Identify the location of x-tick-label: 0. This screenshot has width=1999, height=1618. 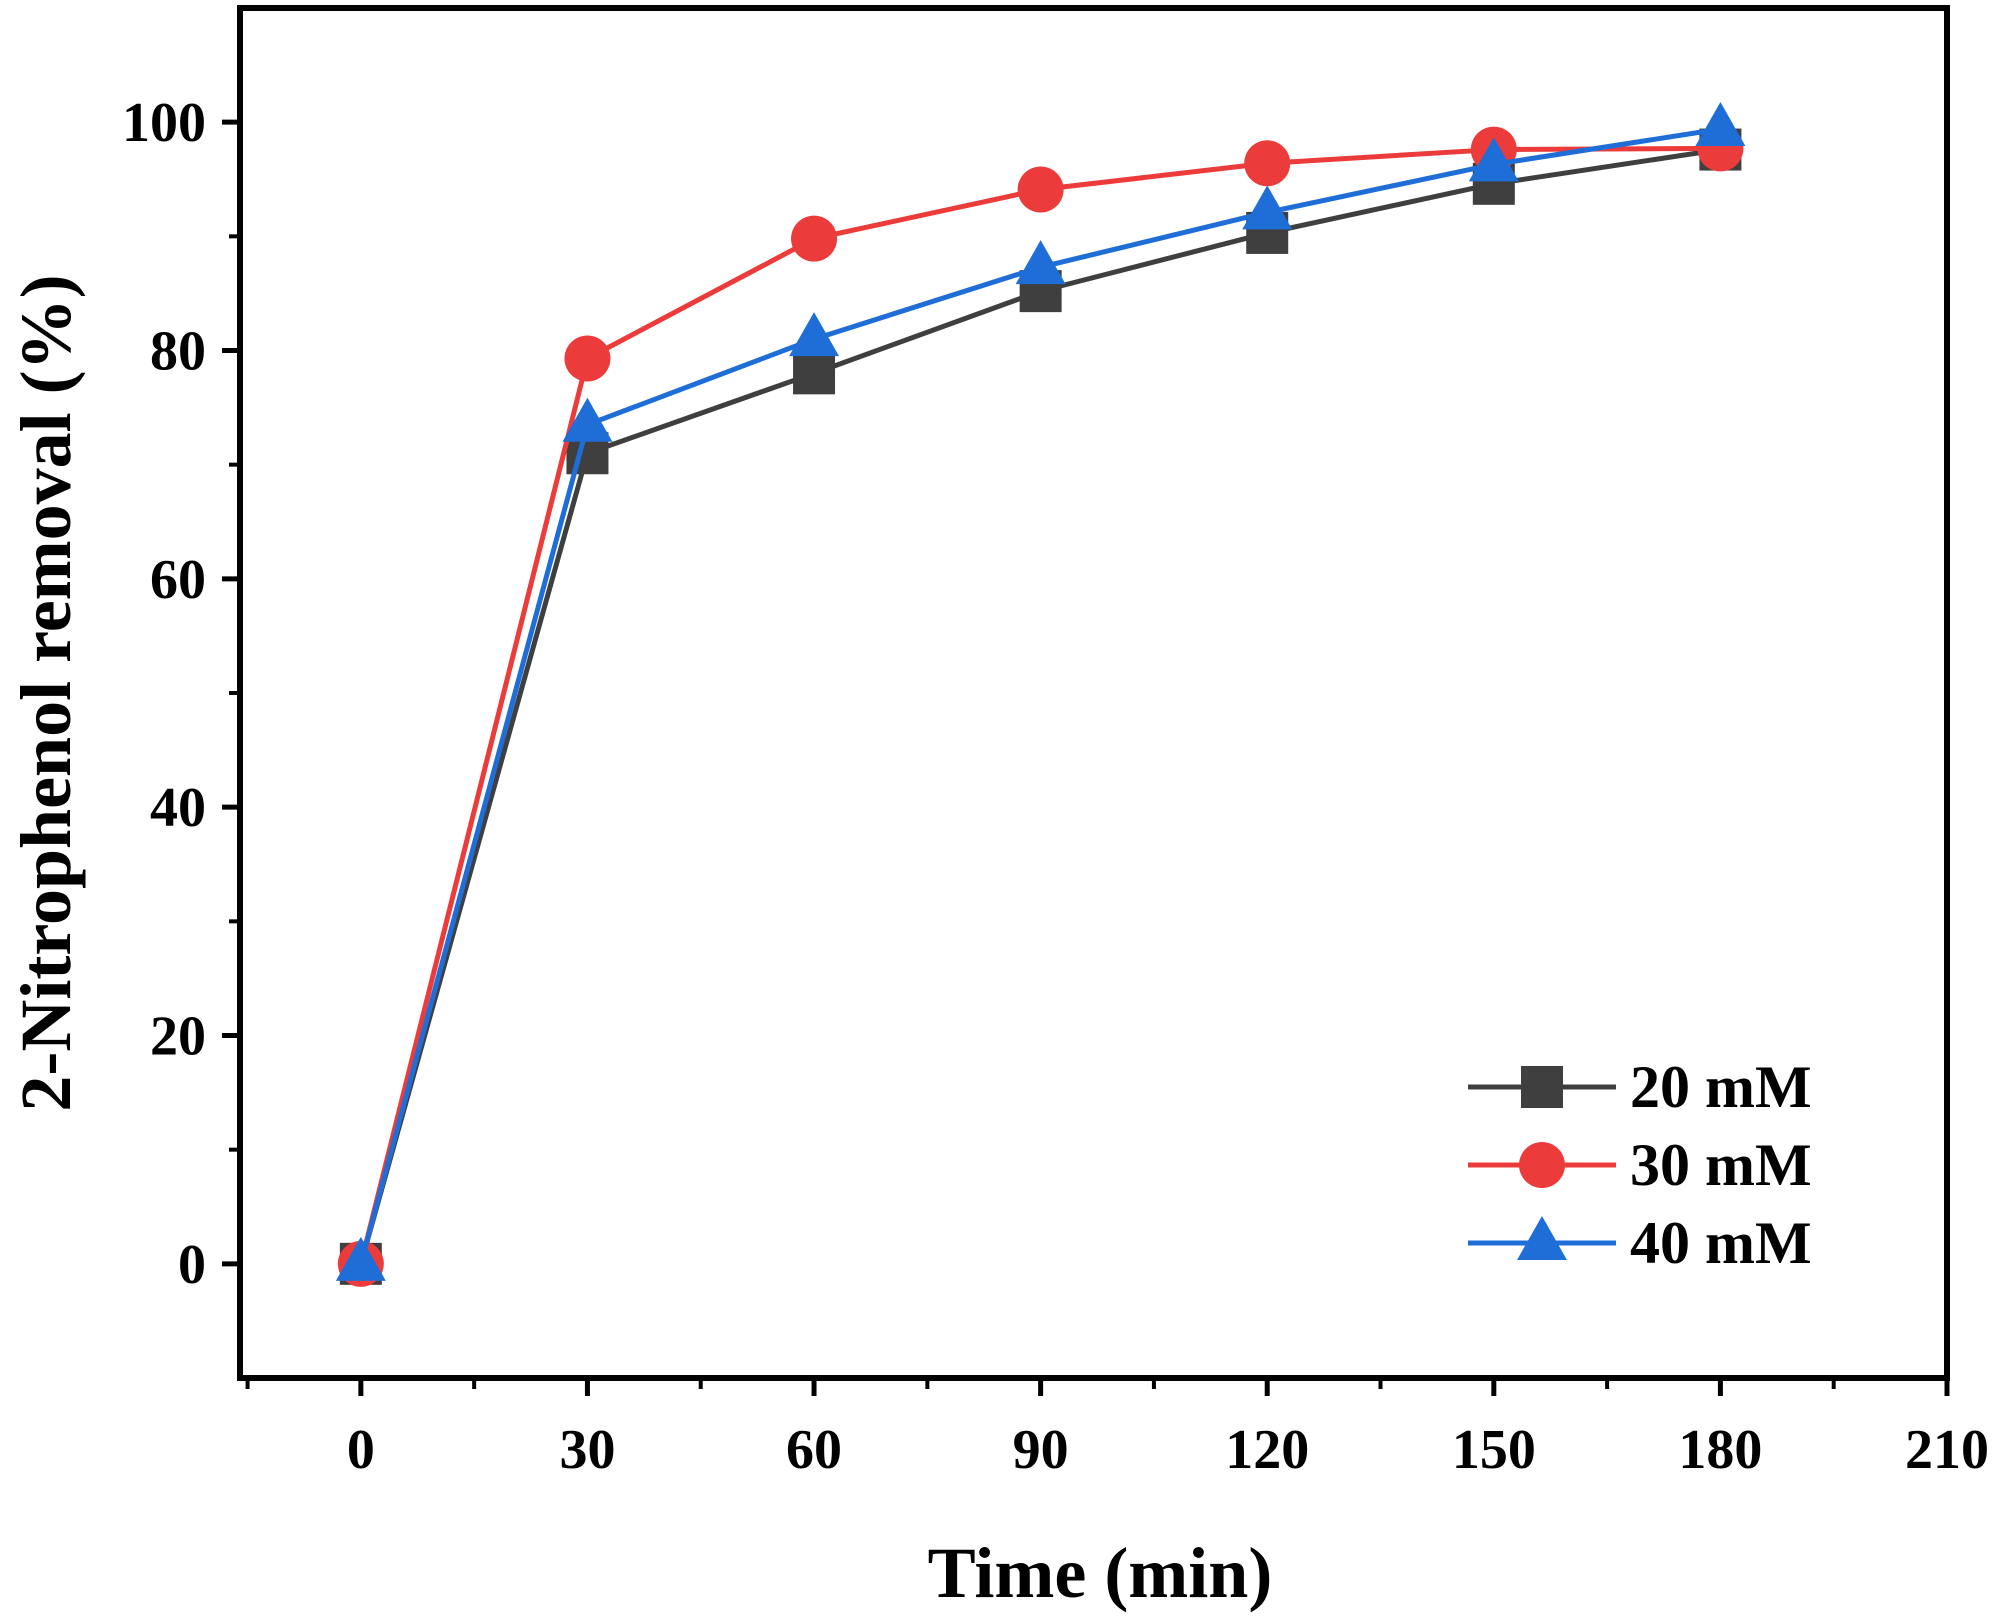
(361, 1450).